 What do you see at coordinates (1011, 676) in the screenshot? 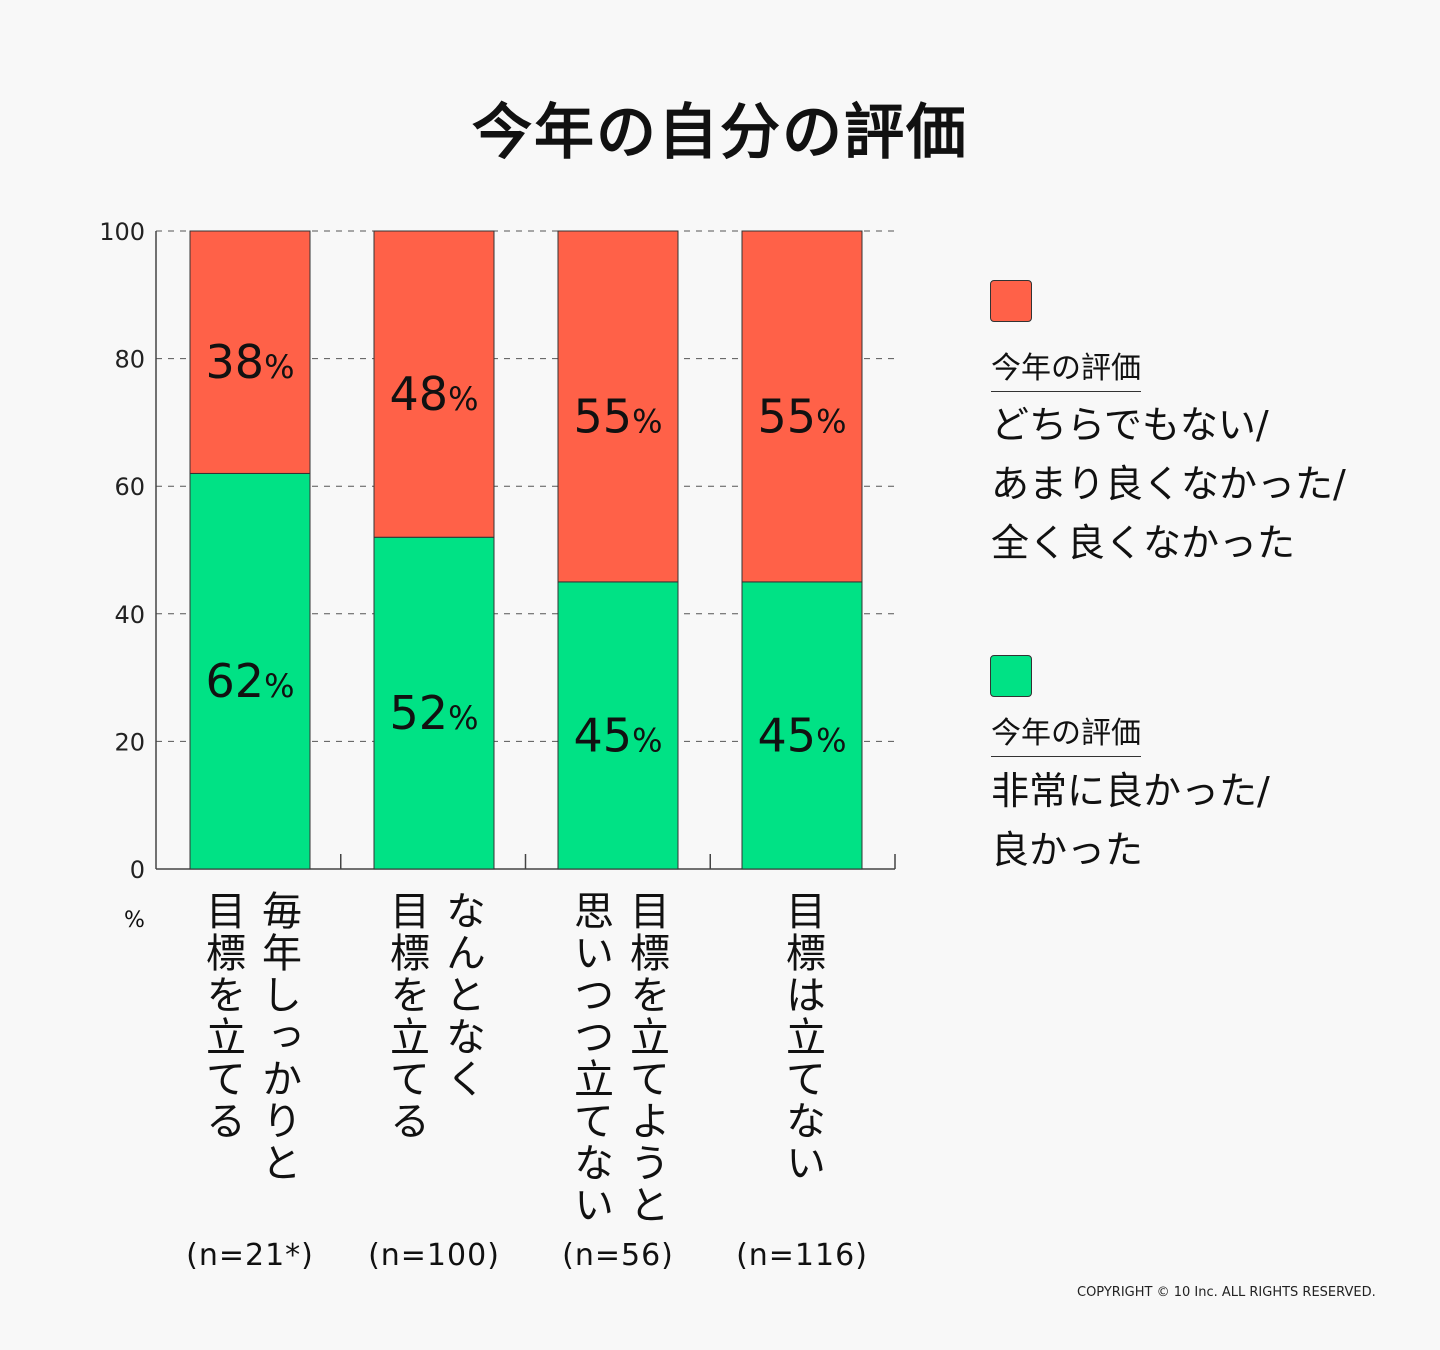
I see `legend-swatch-positive` at bounding box center [1011, 676].